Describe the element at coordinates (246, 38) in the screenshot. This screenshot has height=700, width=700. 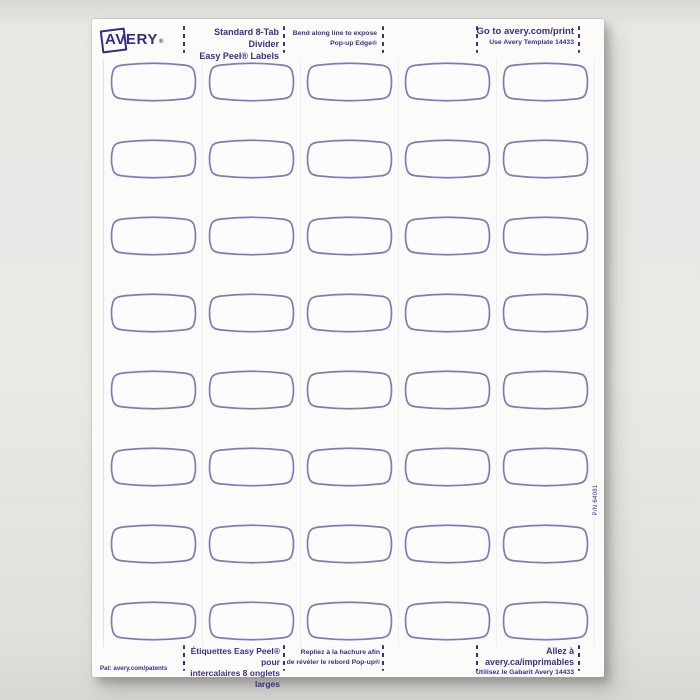
I see `header-product-line1: Standard 8-Tab Divider` at that location.